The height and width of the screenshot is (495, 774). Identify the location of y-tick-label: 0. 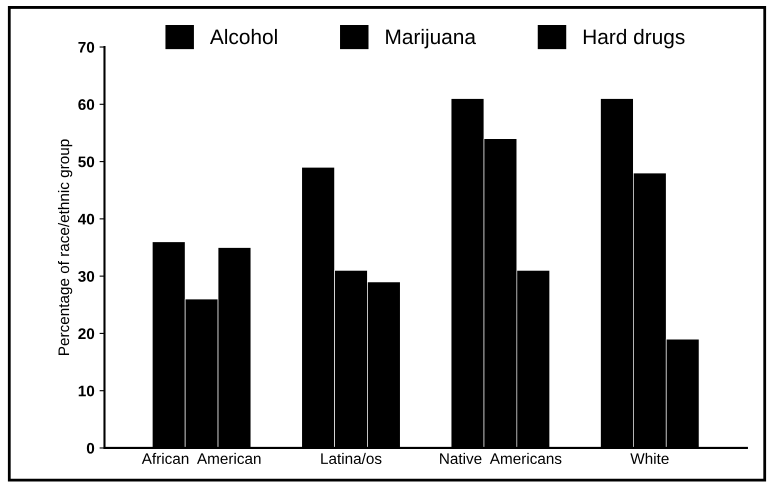
(90, 448).